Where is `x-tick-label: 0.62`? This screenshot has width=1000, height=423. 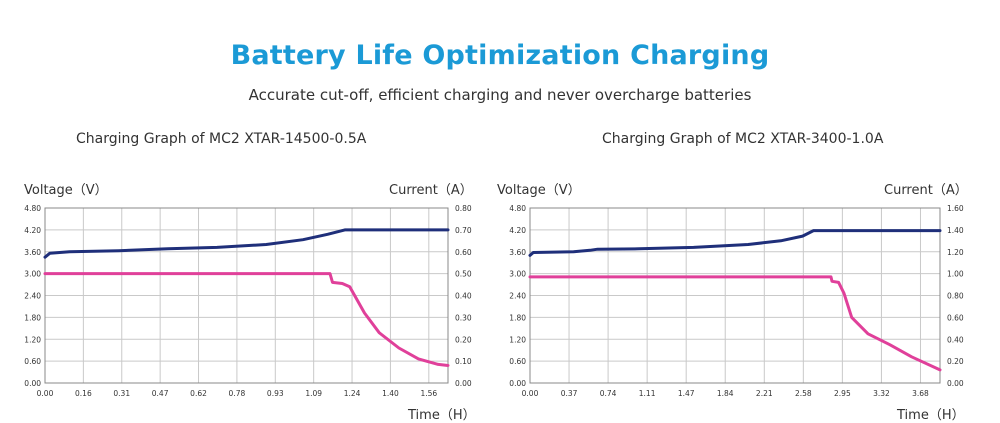
x-tick-label: 0.62 is located at coordinates (198, 393).